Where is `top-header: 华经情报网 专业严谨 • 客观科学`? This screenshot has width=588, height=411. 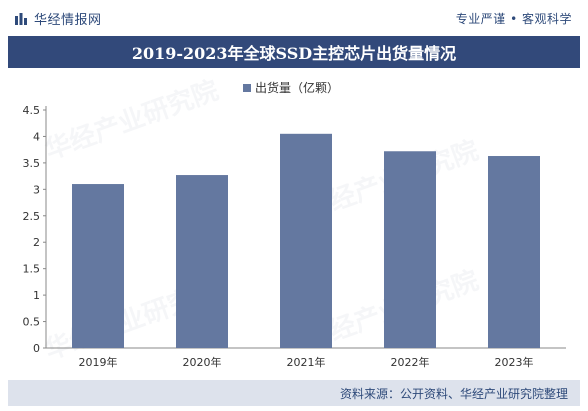 top-header: 华经情报网 专业严谨 • 客观科学 is located at coordinates (294, 18).